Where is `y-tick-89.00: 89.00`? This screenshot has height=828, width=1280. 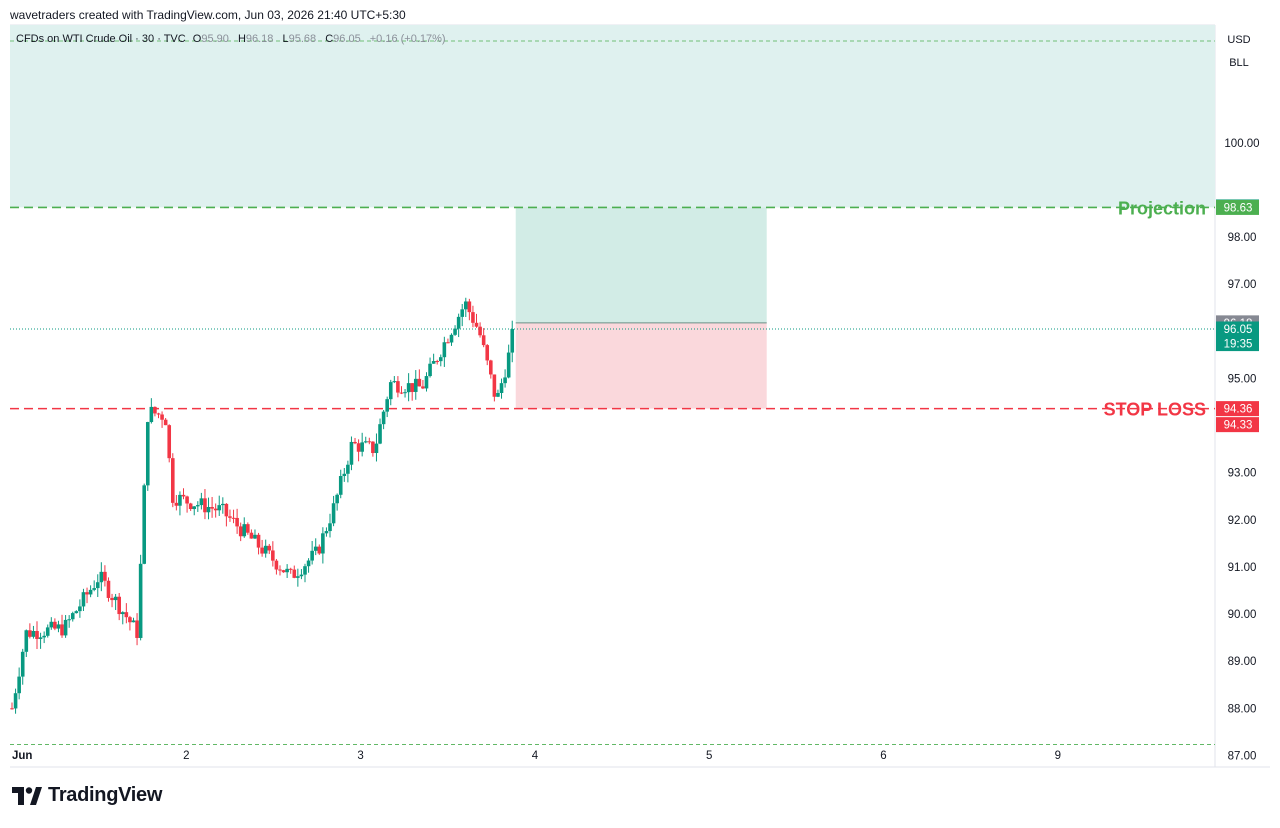
y-tick-89.00: 89.00 is located at coordinates (1242, 662).